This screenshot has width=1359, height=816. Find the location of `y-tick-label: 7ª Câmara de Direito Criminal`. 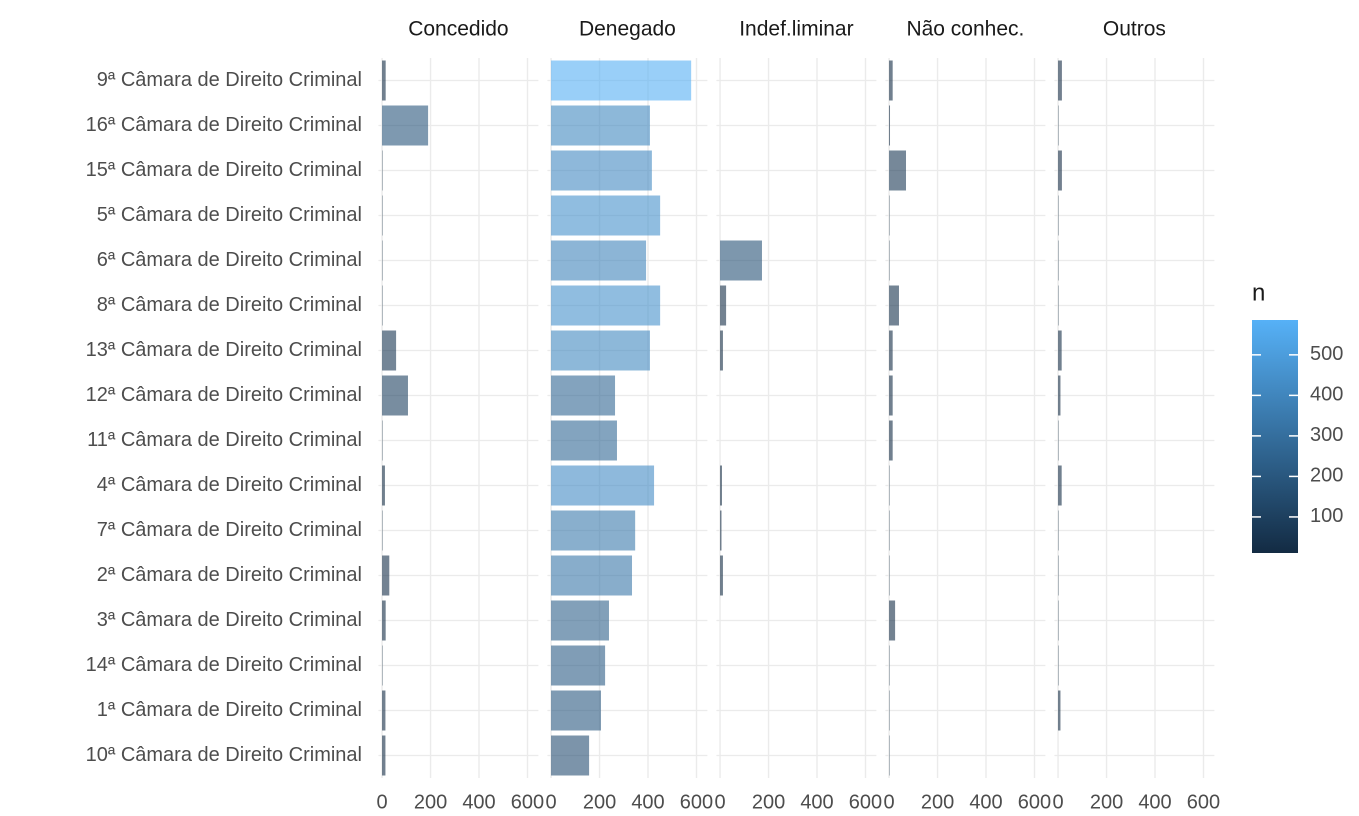

y-tick-label: 7ª Câmara de Direito Criminal is located at coordinates (229, 530).